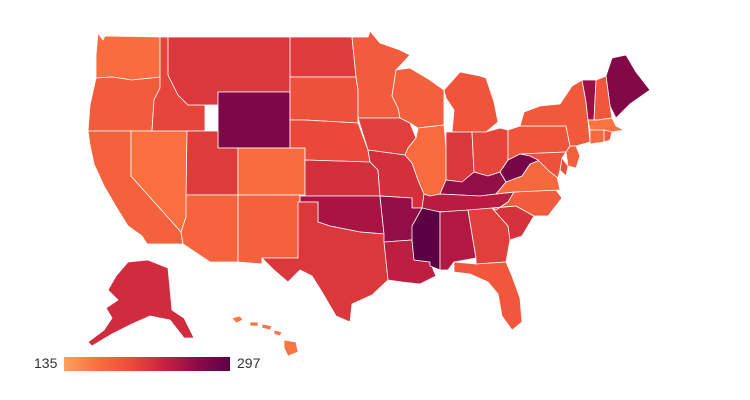 This screenshot has height=400, width=750. Describe the element at coordinates (543, 165) in the screenshot. I see `state-maryland` at that location.